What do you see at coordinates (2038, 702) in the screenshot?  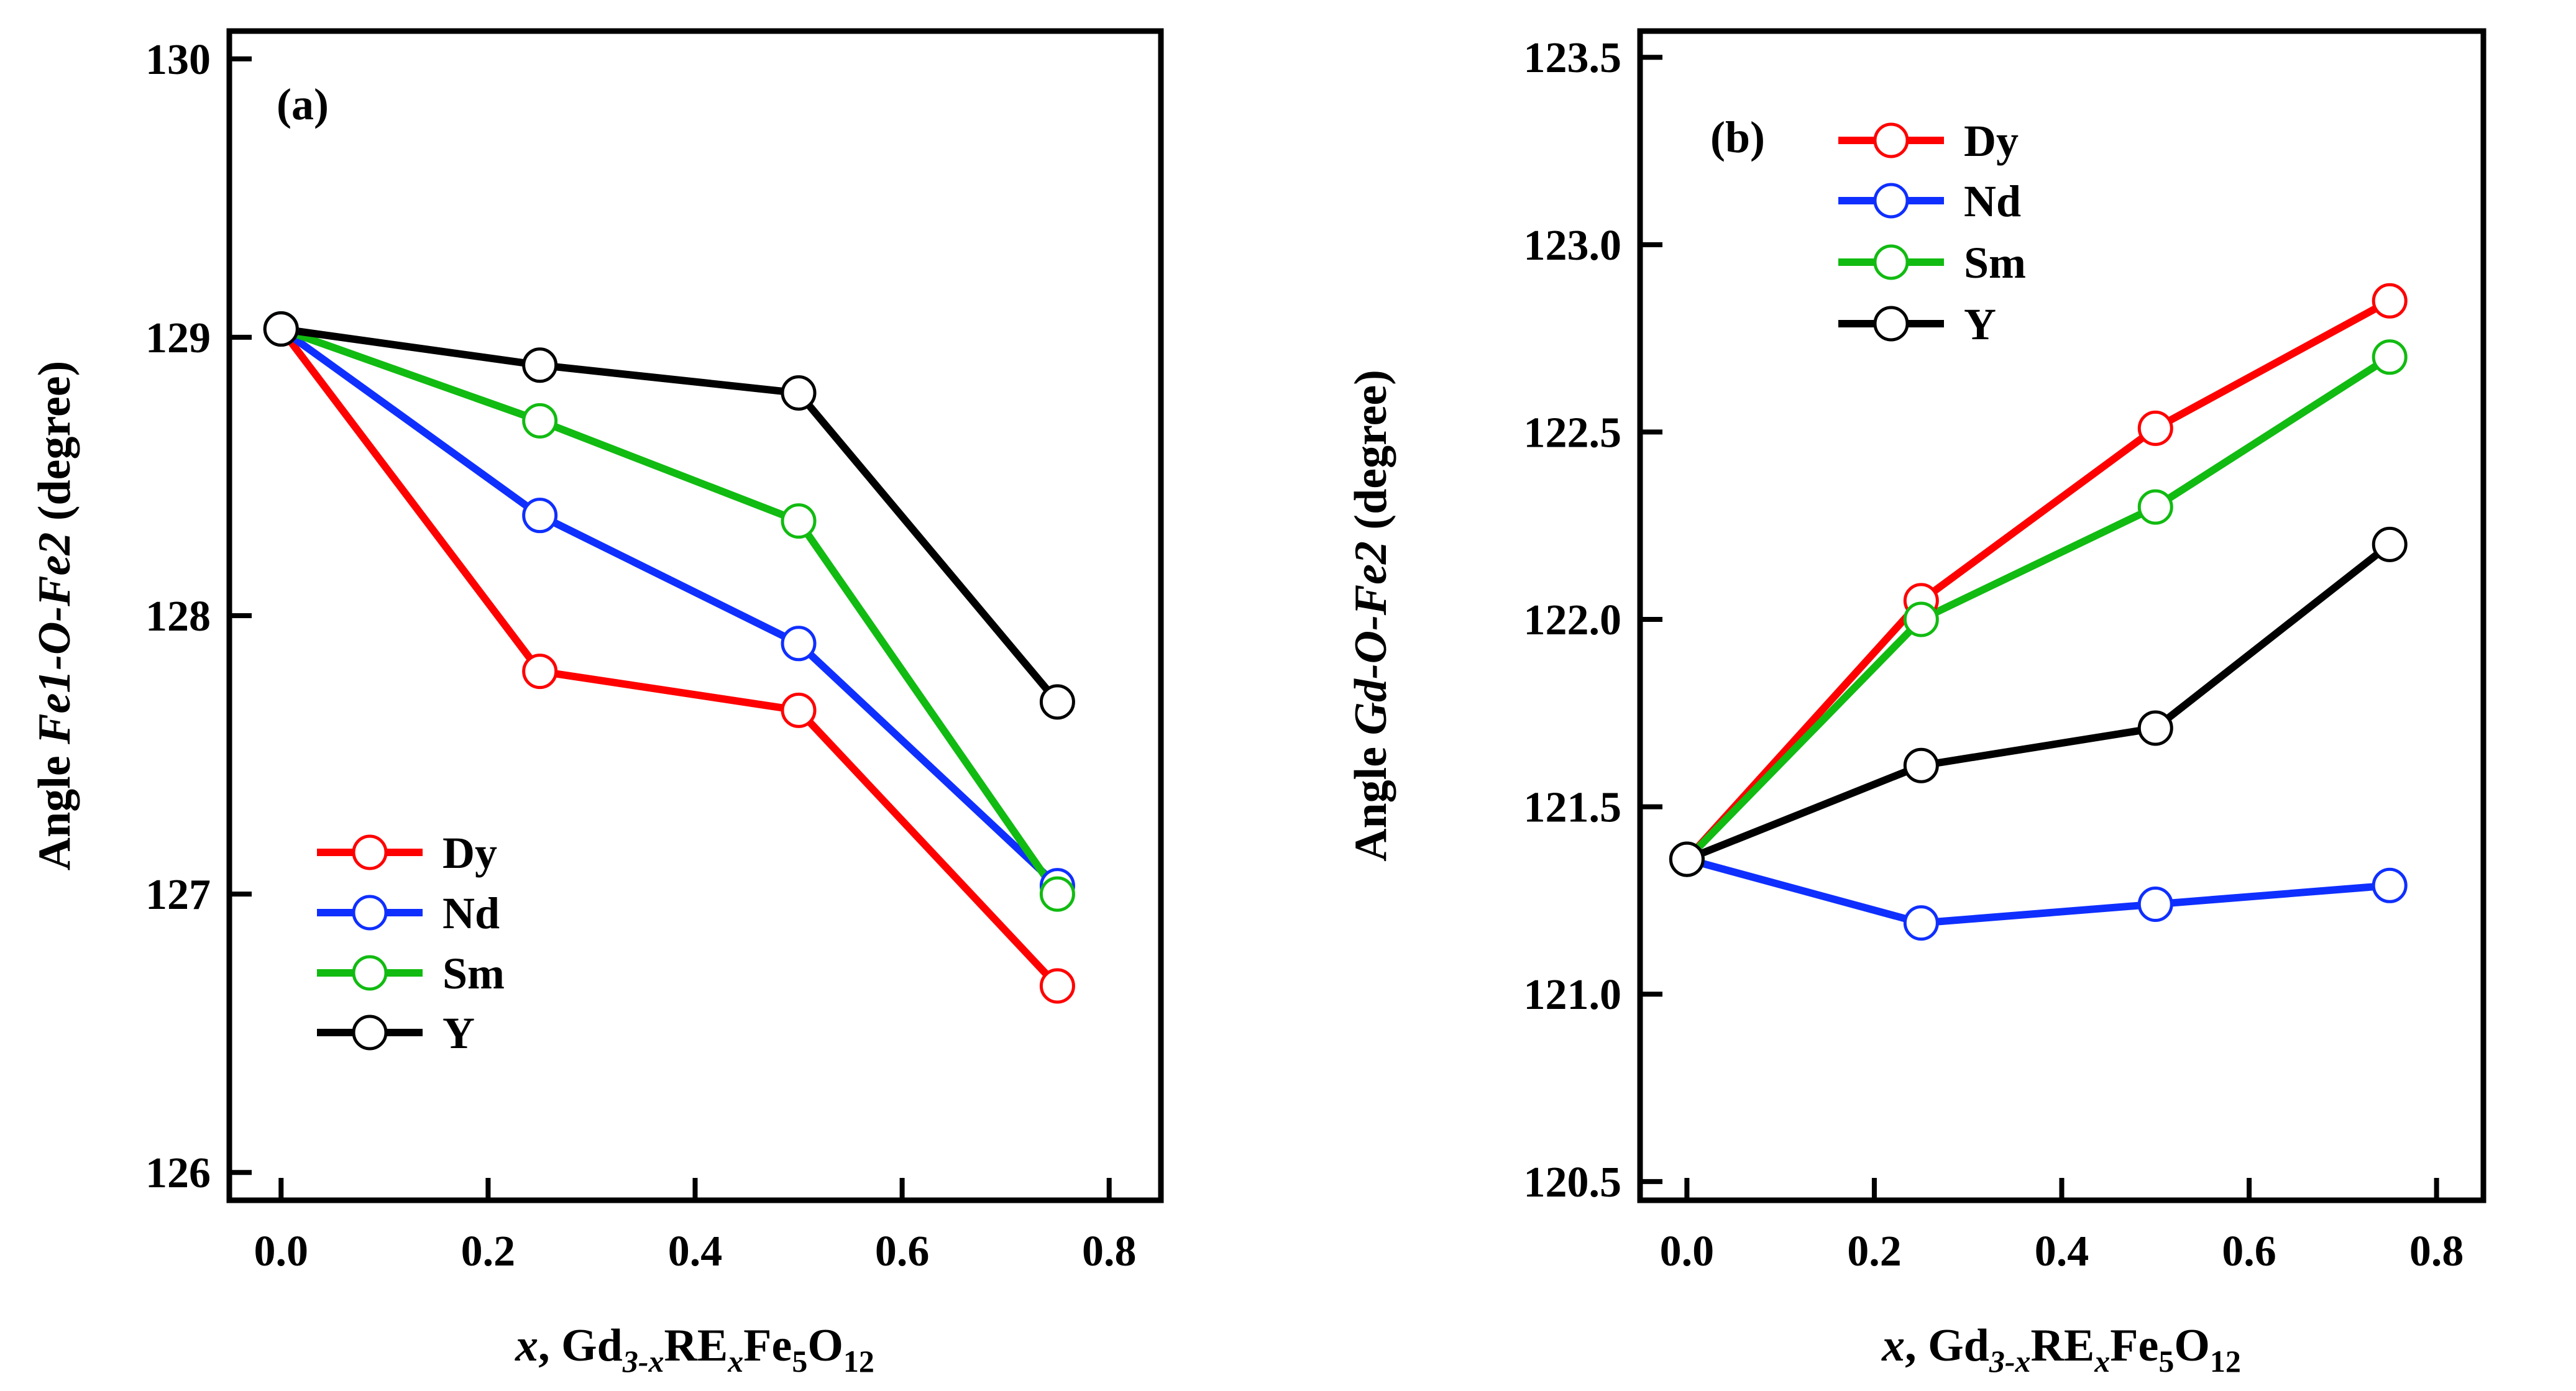 I see `panel-b-series-line-y` at bounding box center [2038, 702].